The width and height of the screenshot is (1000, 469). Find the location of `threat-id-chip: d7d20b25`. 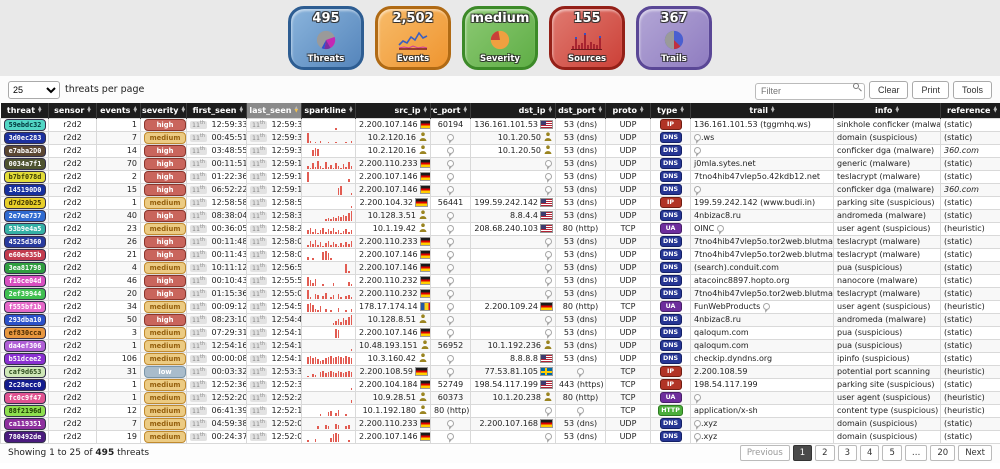

threat-id-chip: d7d20b25 is located at coordinates (25, 202).